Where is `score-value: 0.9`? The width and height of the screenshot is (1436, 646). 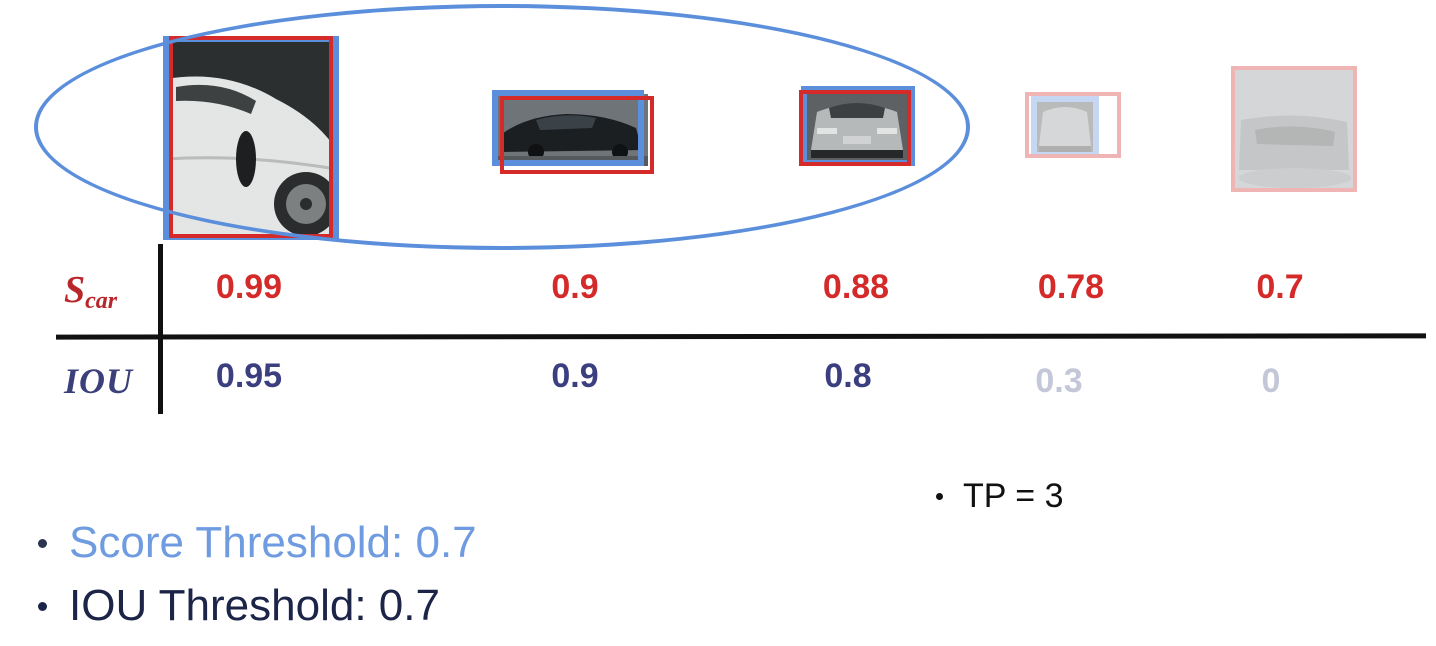 score-value: 0.9 is located at coordinates (575, 287).